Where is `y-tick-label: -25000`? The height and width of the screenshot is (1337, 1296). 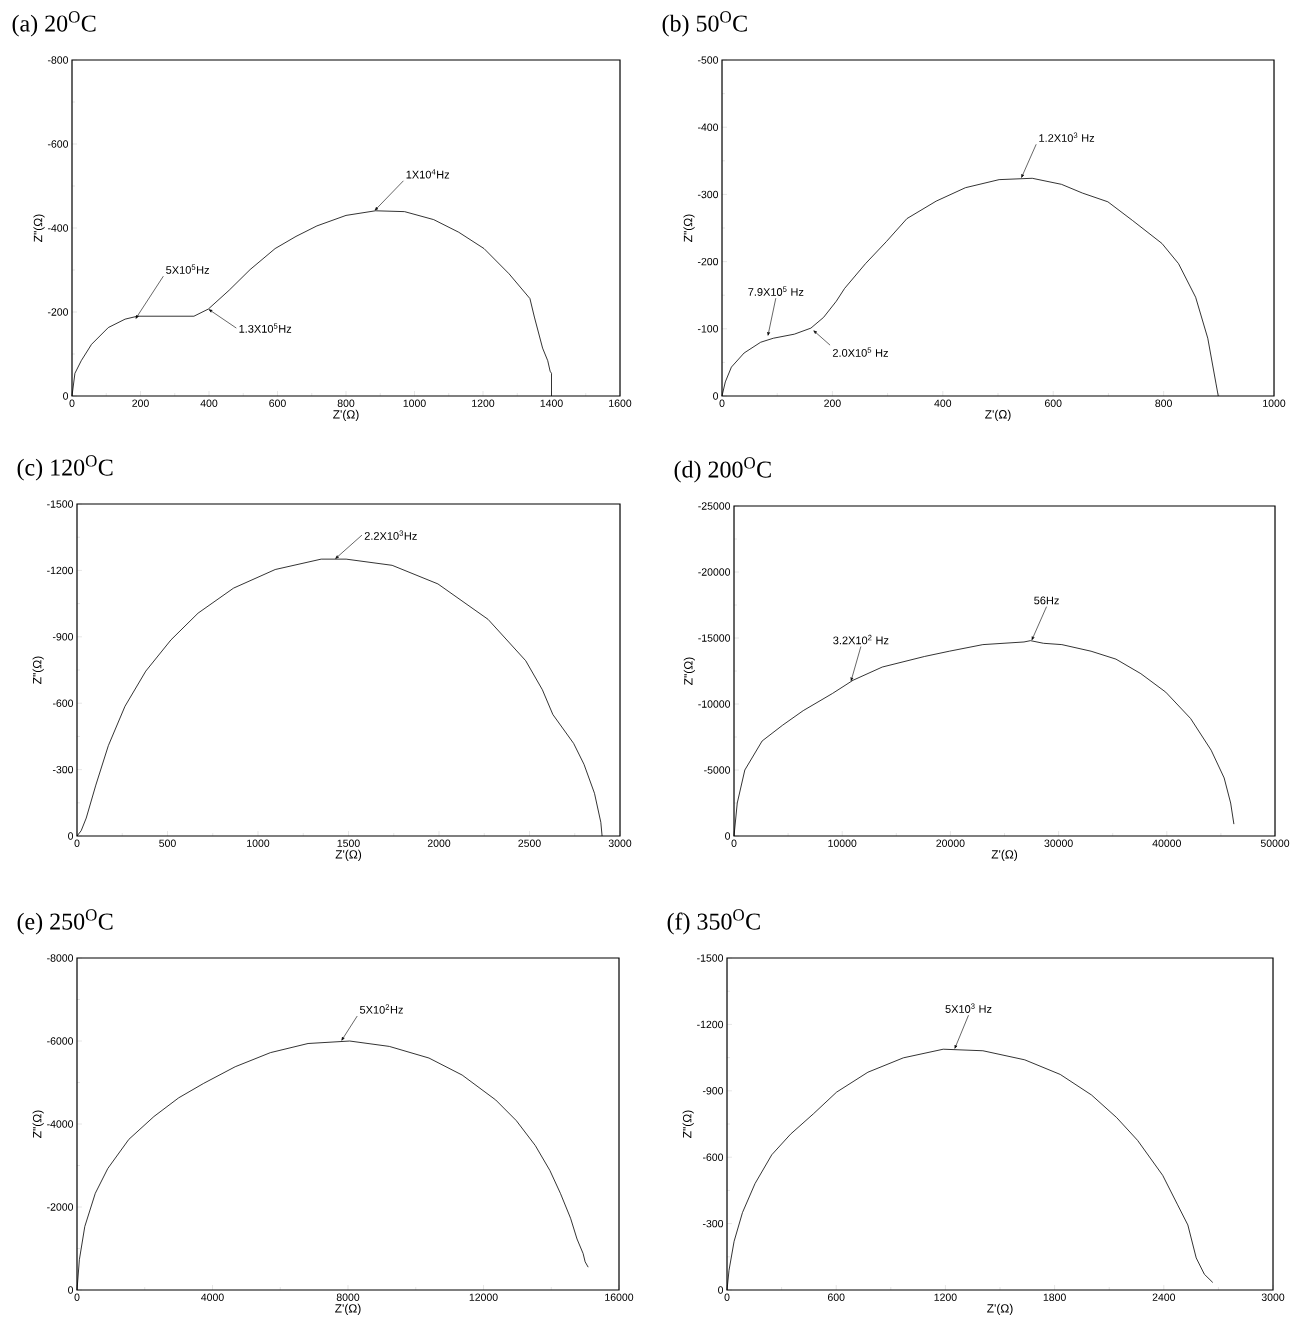 y-tick-label: -25000 is located at coordinates (714, 506).